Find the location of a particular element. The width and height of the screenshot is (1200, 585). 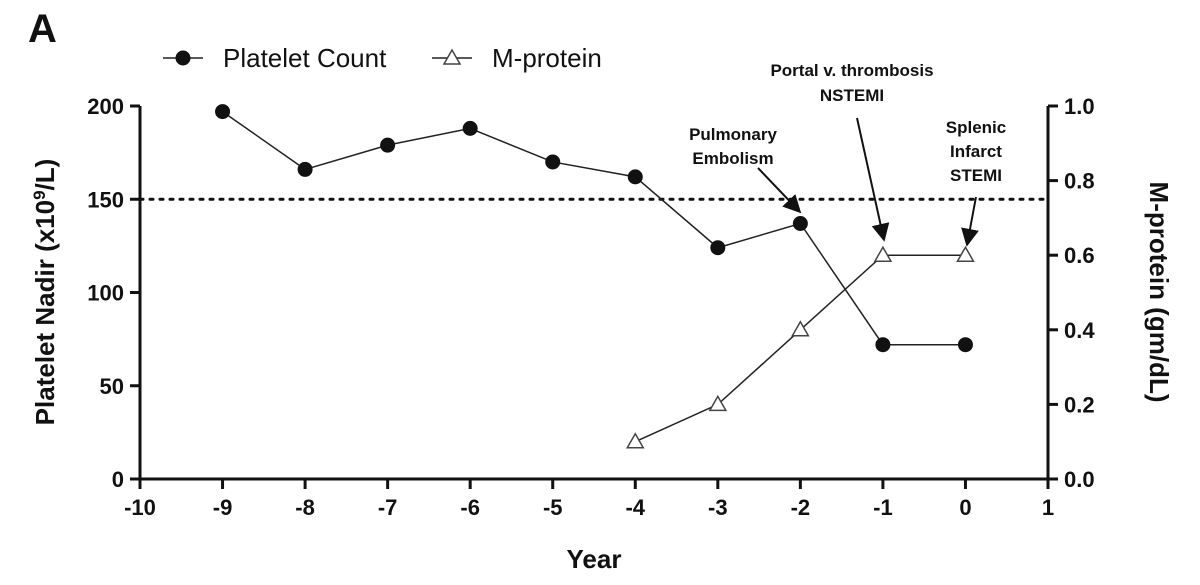

legend-label-platelet-count: Platelet Count is located at coordinates (305, 58).